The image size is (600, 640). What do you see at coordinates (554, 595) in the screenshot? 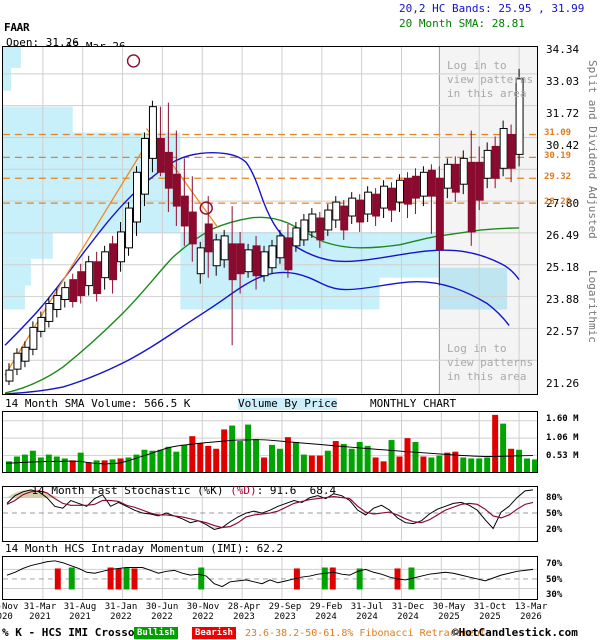
I see `imi-tick-2: 30%` at bounding box center [554, 595].